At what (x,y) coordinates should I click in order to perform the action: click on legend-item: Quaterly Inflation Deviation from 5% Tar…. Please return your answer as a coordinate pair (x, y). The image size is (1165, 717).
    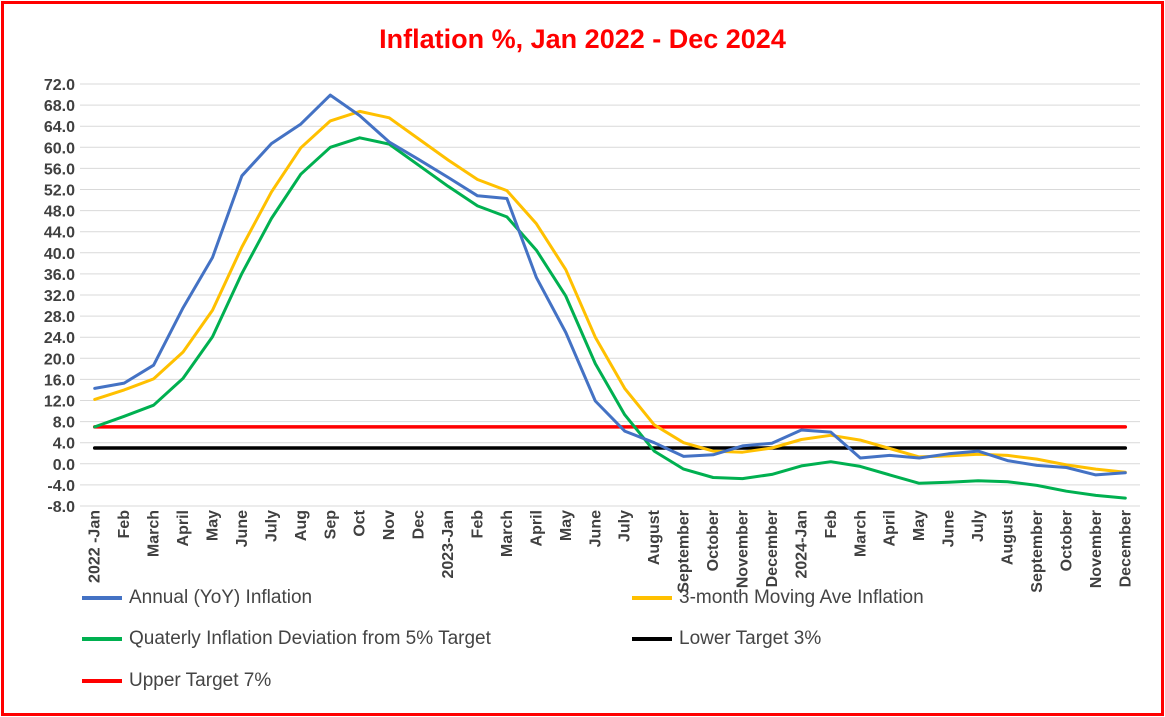
    Looking at the image, I should click on (286, 639).